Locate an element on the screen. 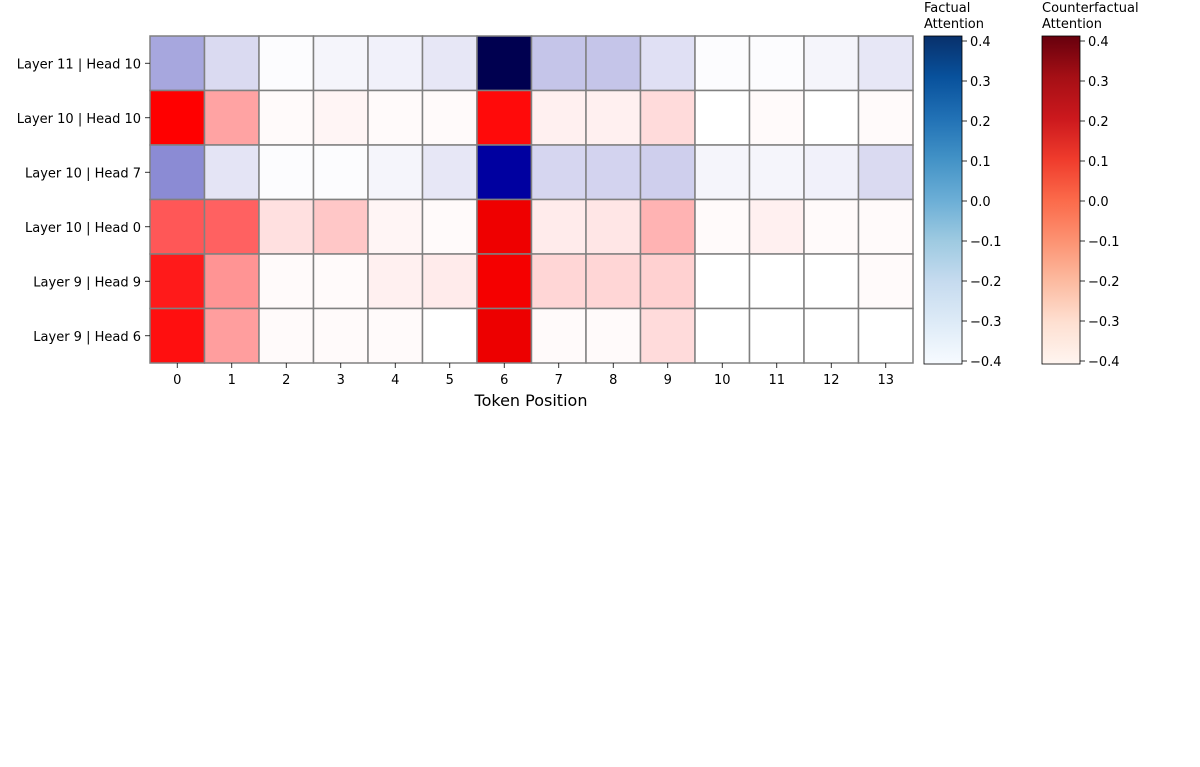  x-tick-label: 12 is located at coordinates (831, 380).